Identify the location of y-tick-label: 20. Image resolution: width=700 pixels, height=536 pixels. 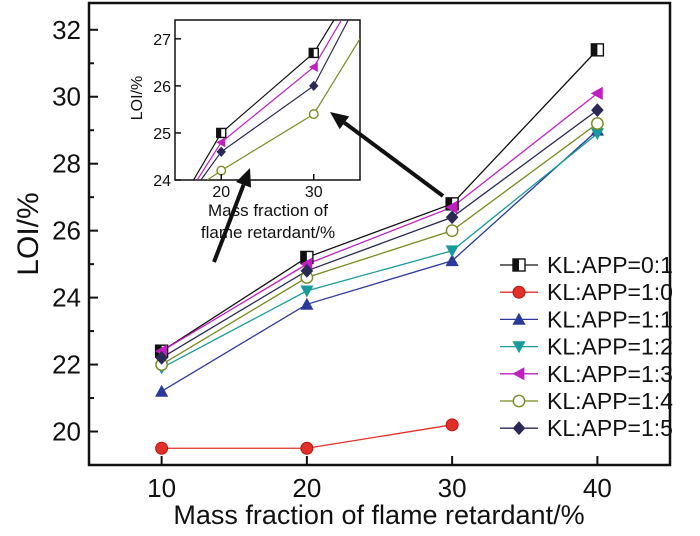
(66, 432).